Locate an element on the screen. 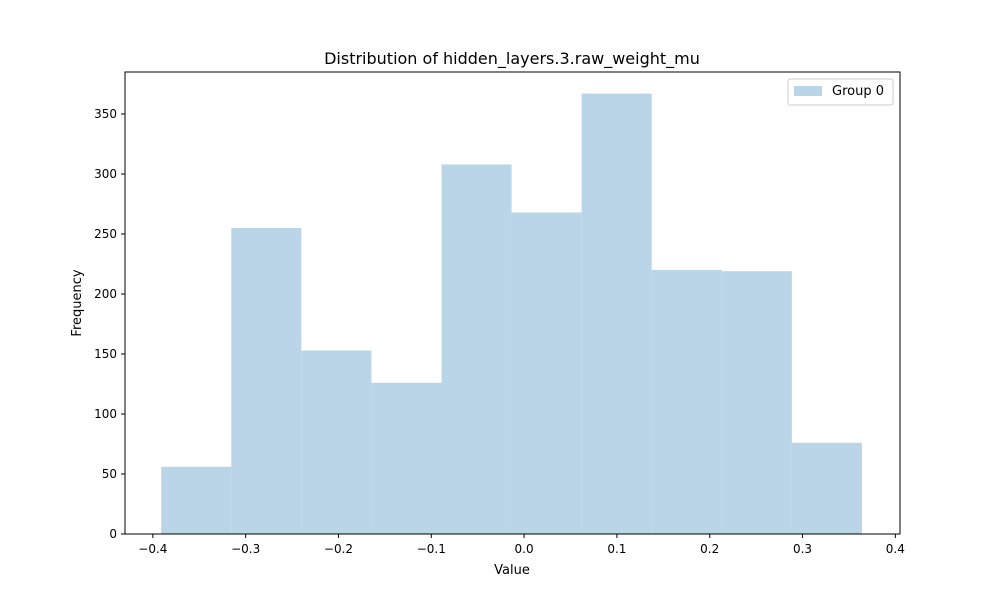  y-tick-label: 250 is located at coordinates (105, 234).